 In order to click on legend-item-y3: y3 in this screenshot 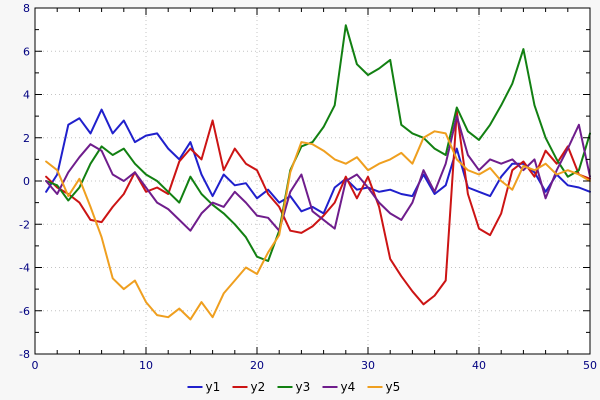, I will do `click(294, 387)`.